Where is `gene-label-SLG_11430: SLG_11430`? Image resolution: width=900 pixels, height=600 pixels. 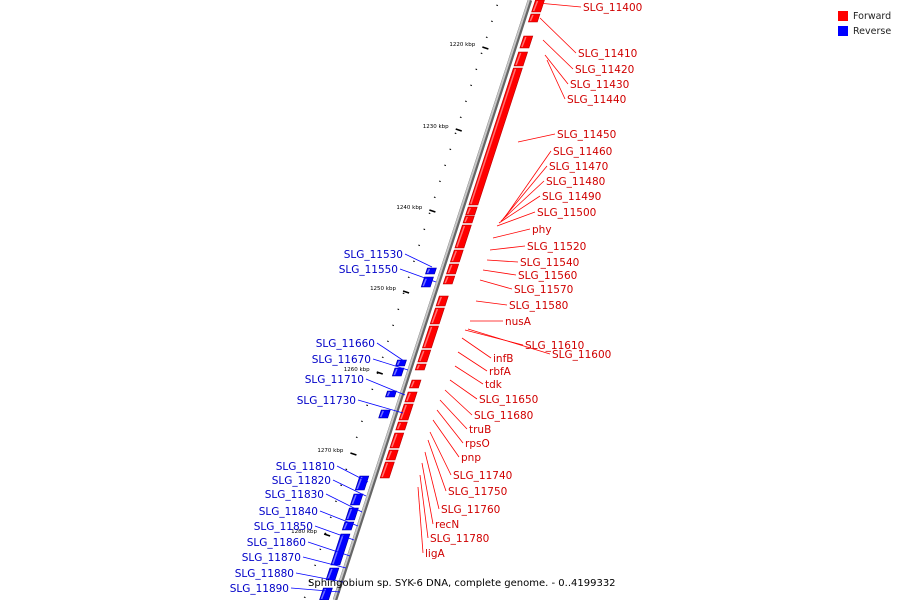 gene-label-SLG_11430: SLG_11430 is located at coordinates (599, 85).